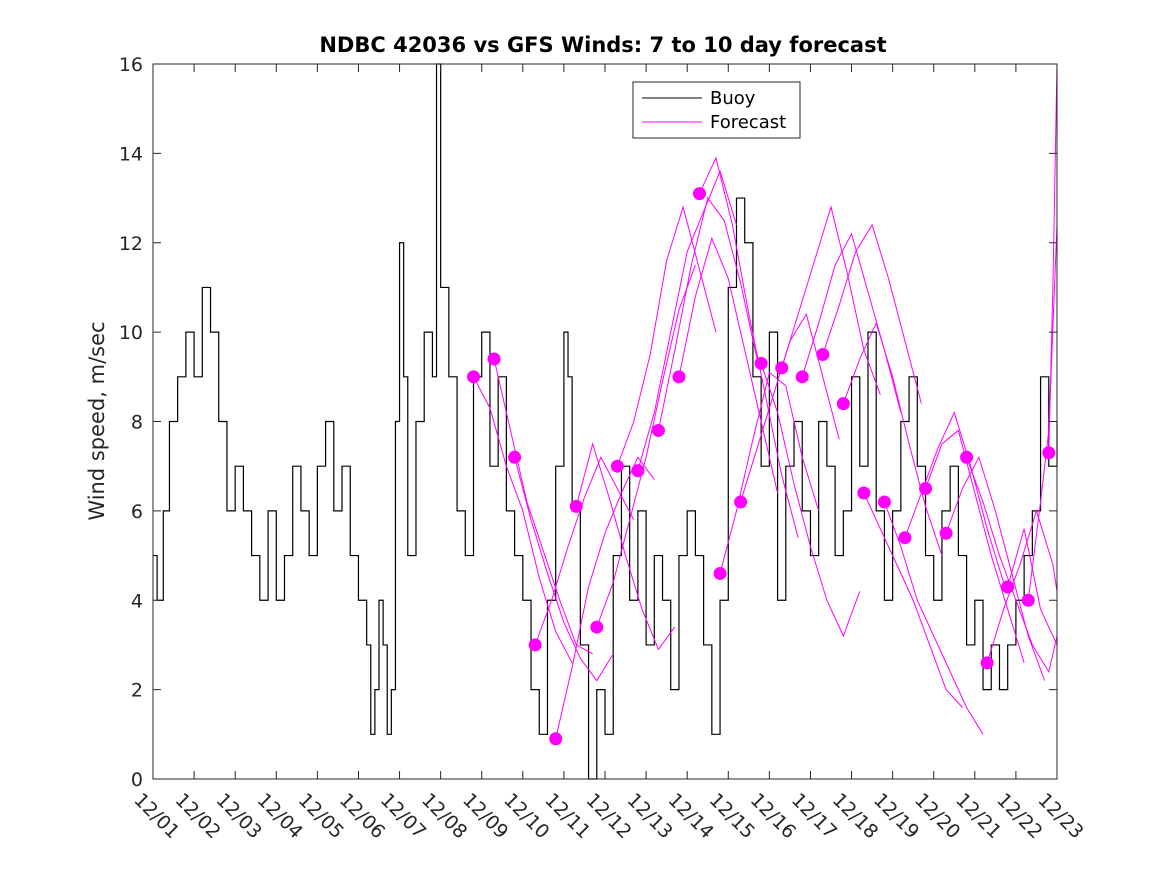 Image resolution: width=1167 pixels, height=875 pixels. What do you see at coordinates (814, 816) in the screenshot?
I see `x-tick-label: 12/17` at bounding box center [814, 816].